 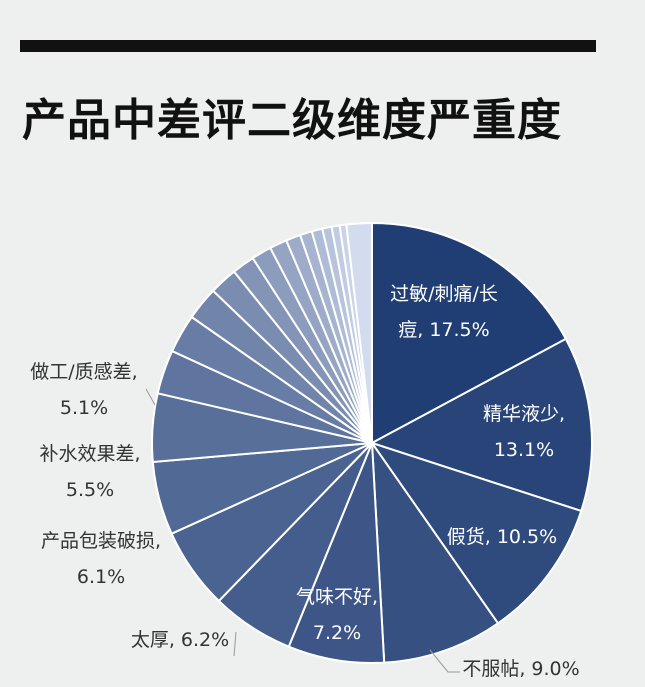 I want to click on slice-label-产品包装破损: 产品包装破损, 6.1%, so click(x=101, y=559).